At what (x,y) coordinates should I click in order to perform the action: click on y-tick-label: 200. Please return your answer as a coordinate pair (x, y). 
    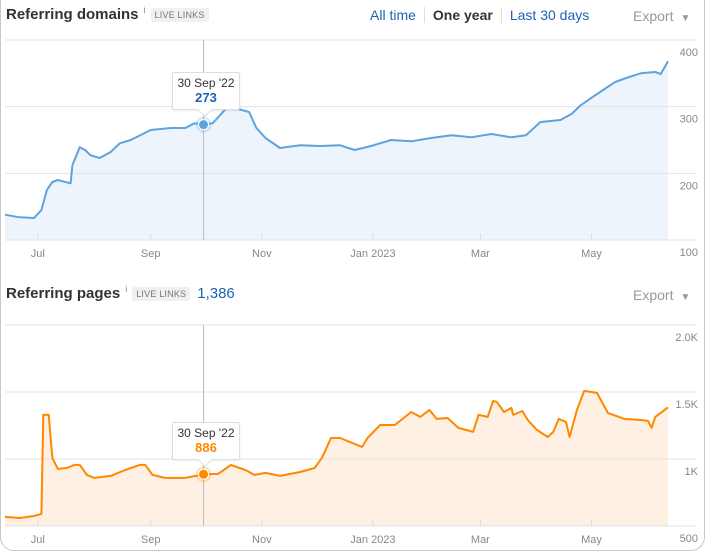
    Looking at the image, I should click on (689, 186).